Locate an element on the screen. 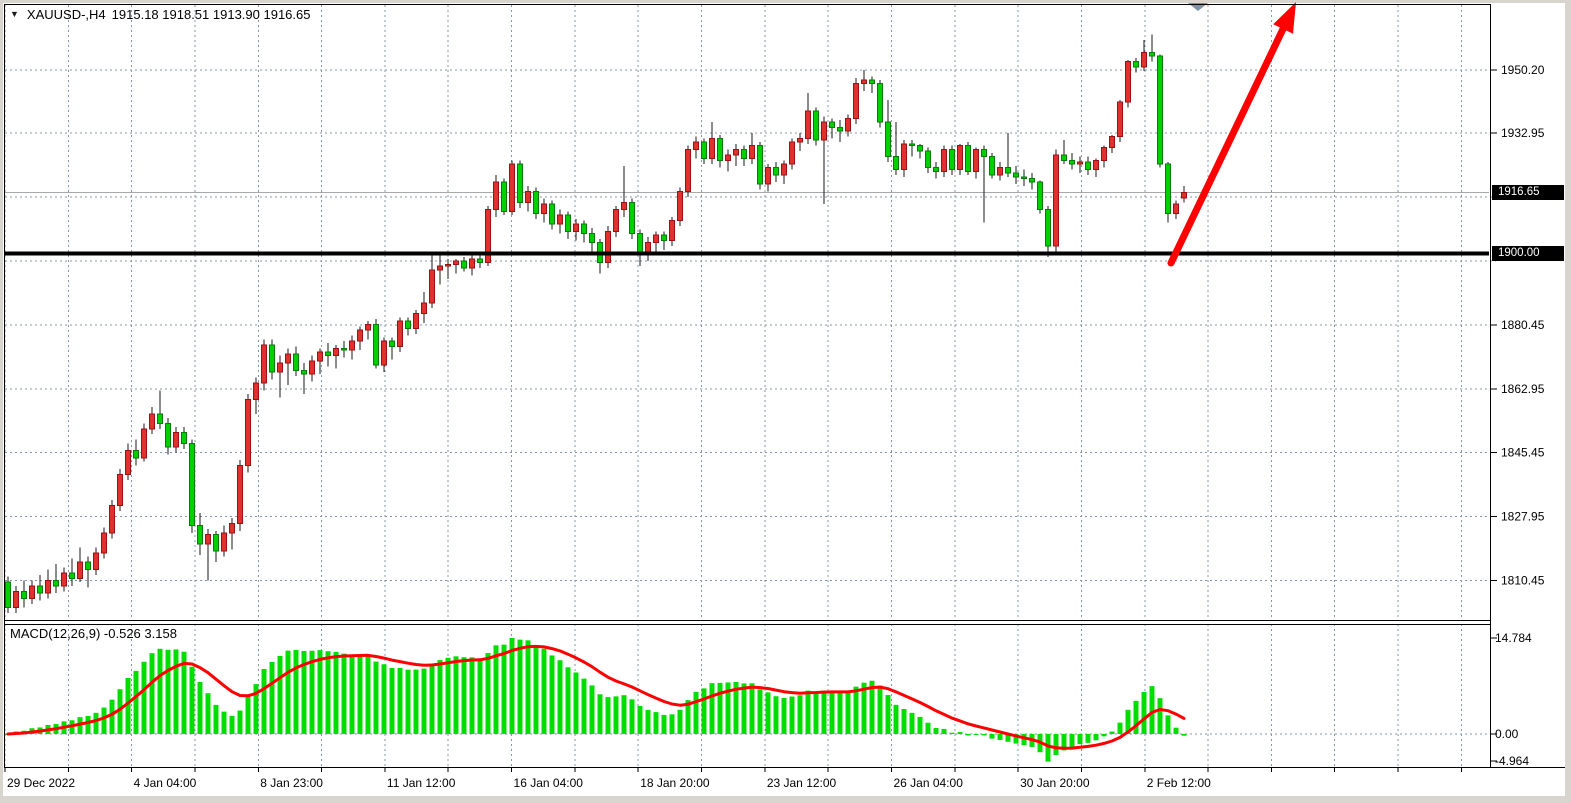 This screenshot has height=803, width=1571. time-axis-label: 11 Jan 12:00 is located at coordinates (421, 783).